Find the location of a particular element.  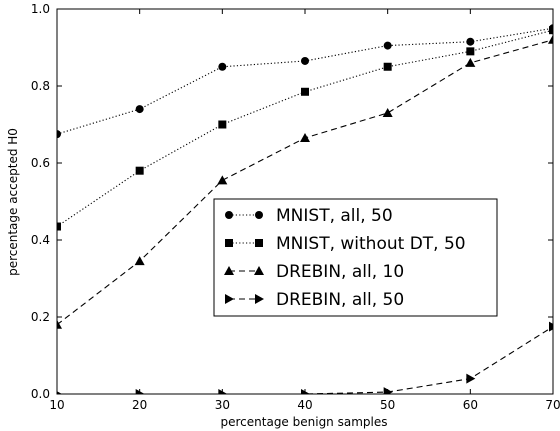

y-tick-label: 0.0 is located at coordinates (40, 394).